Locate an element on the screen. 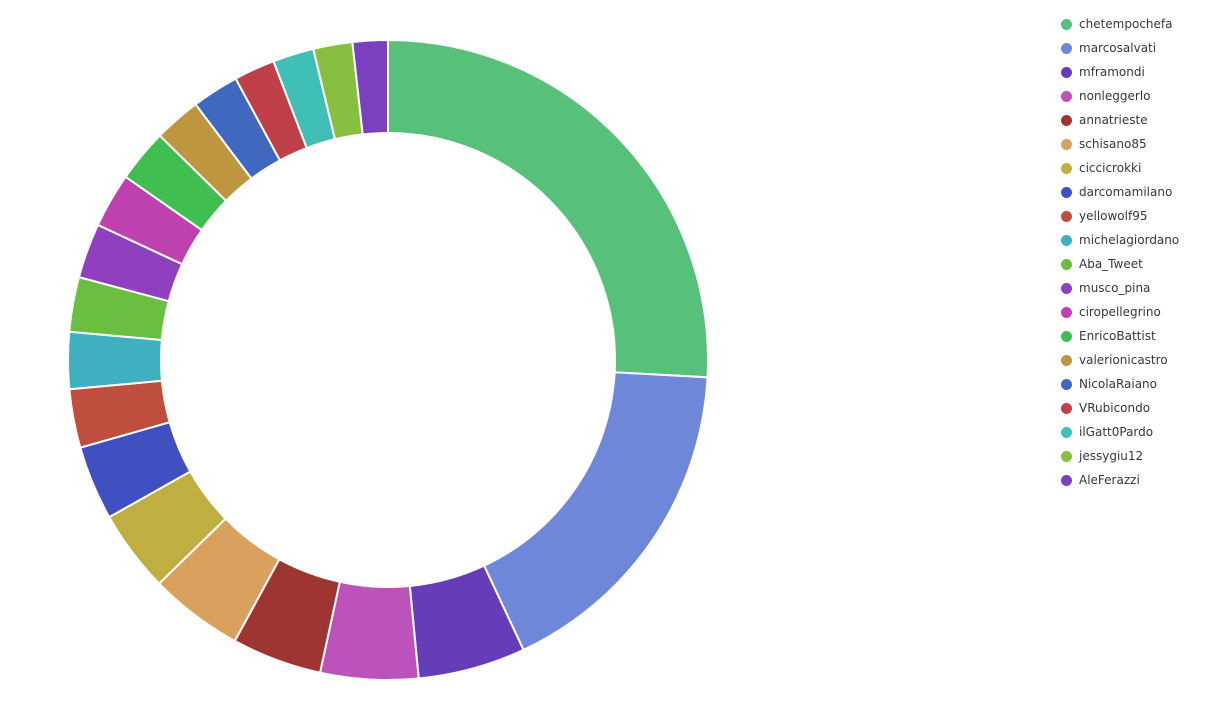 The image size is (1212, 723). legend-item-yellowolf95: yellowolf95 is located at coordinates (1133, 216).